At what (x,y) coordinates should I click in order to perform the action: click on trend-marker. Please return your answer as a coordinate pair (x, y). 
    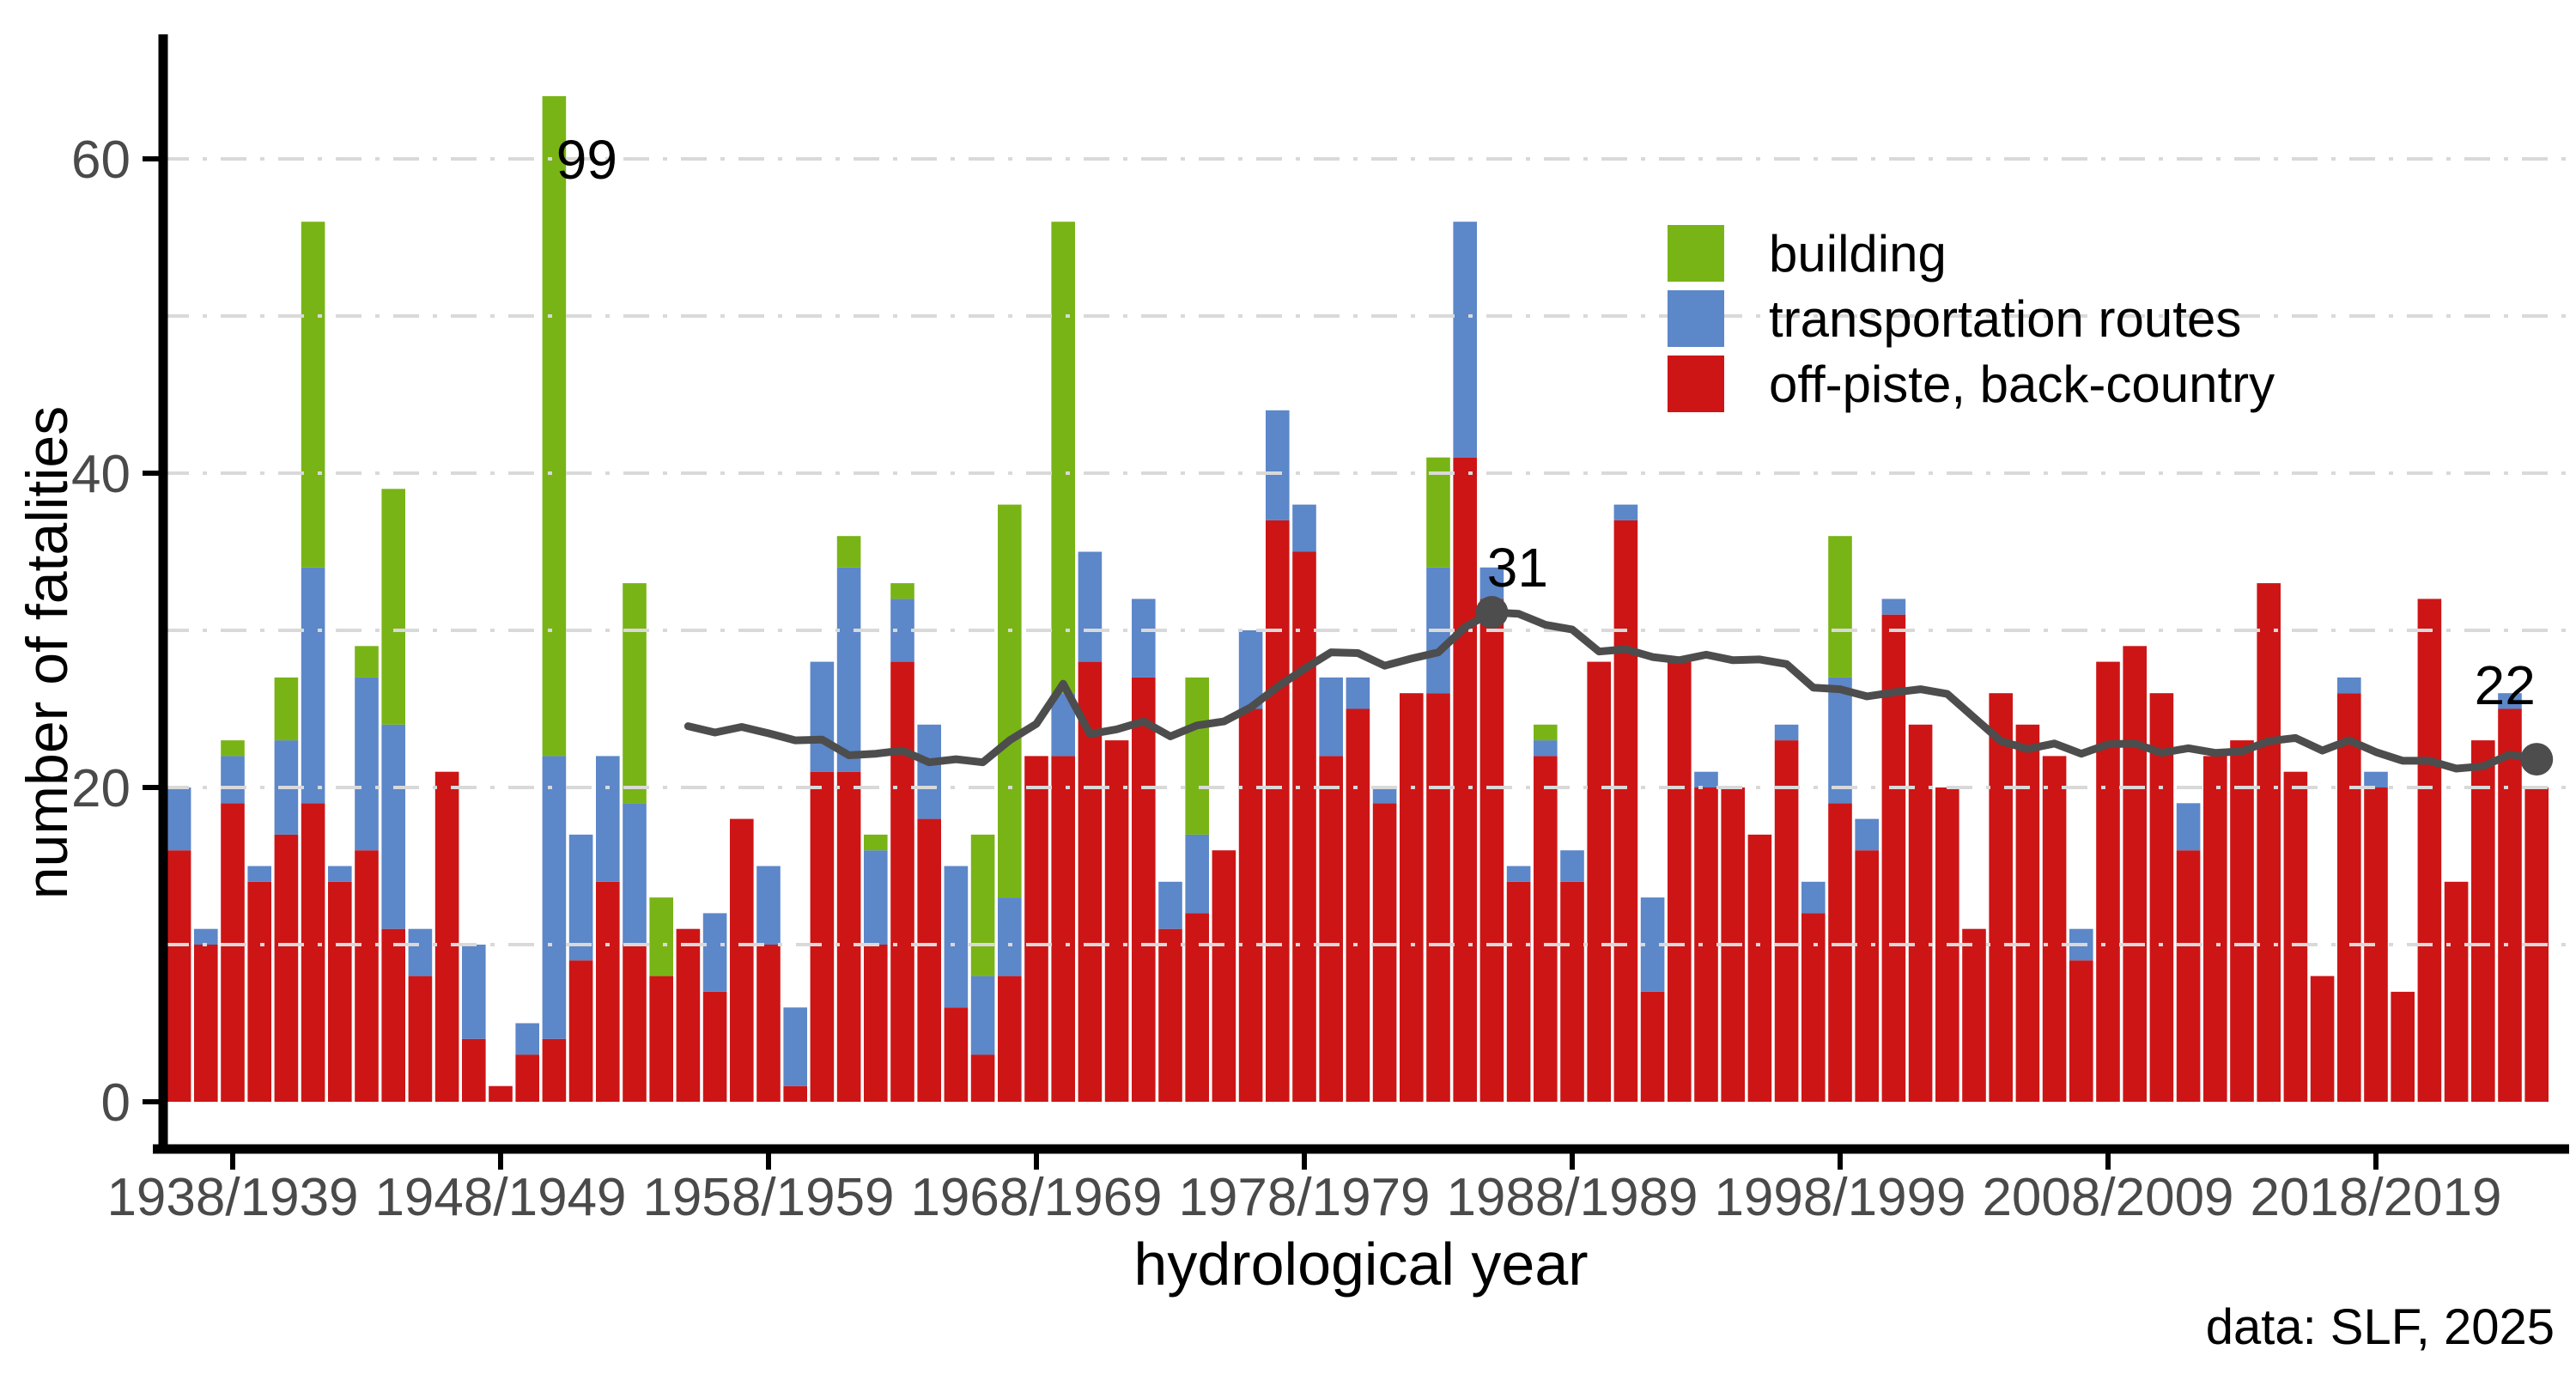
    Looking at the image, I should click on (1492, 612).